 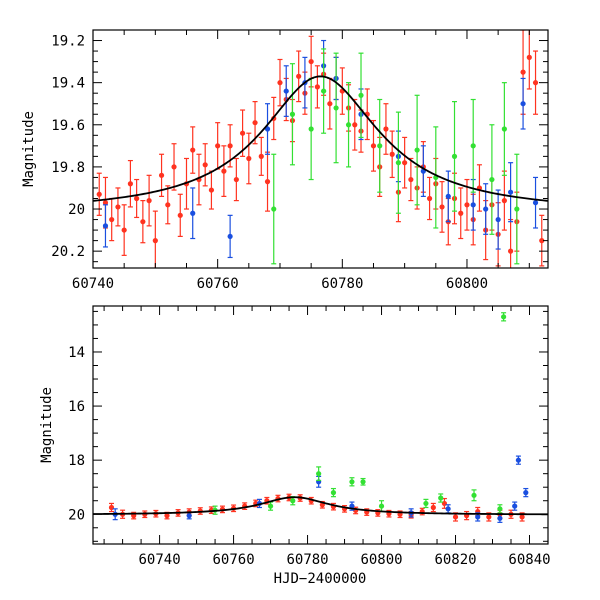 What do you see at coordinates (68, 84) in the screenshot?
I see `y-tick-label: 19.4` at bounding box center [68, 84].